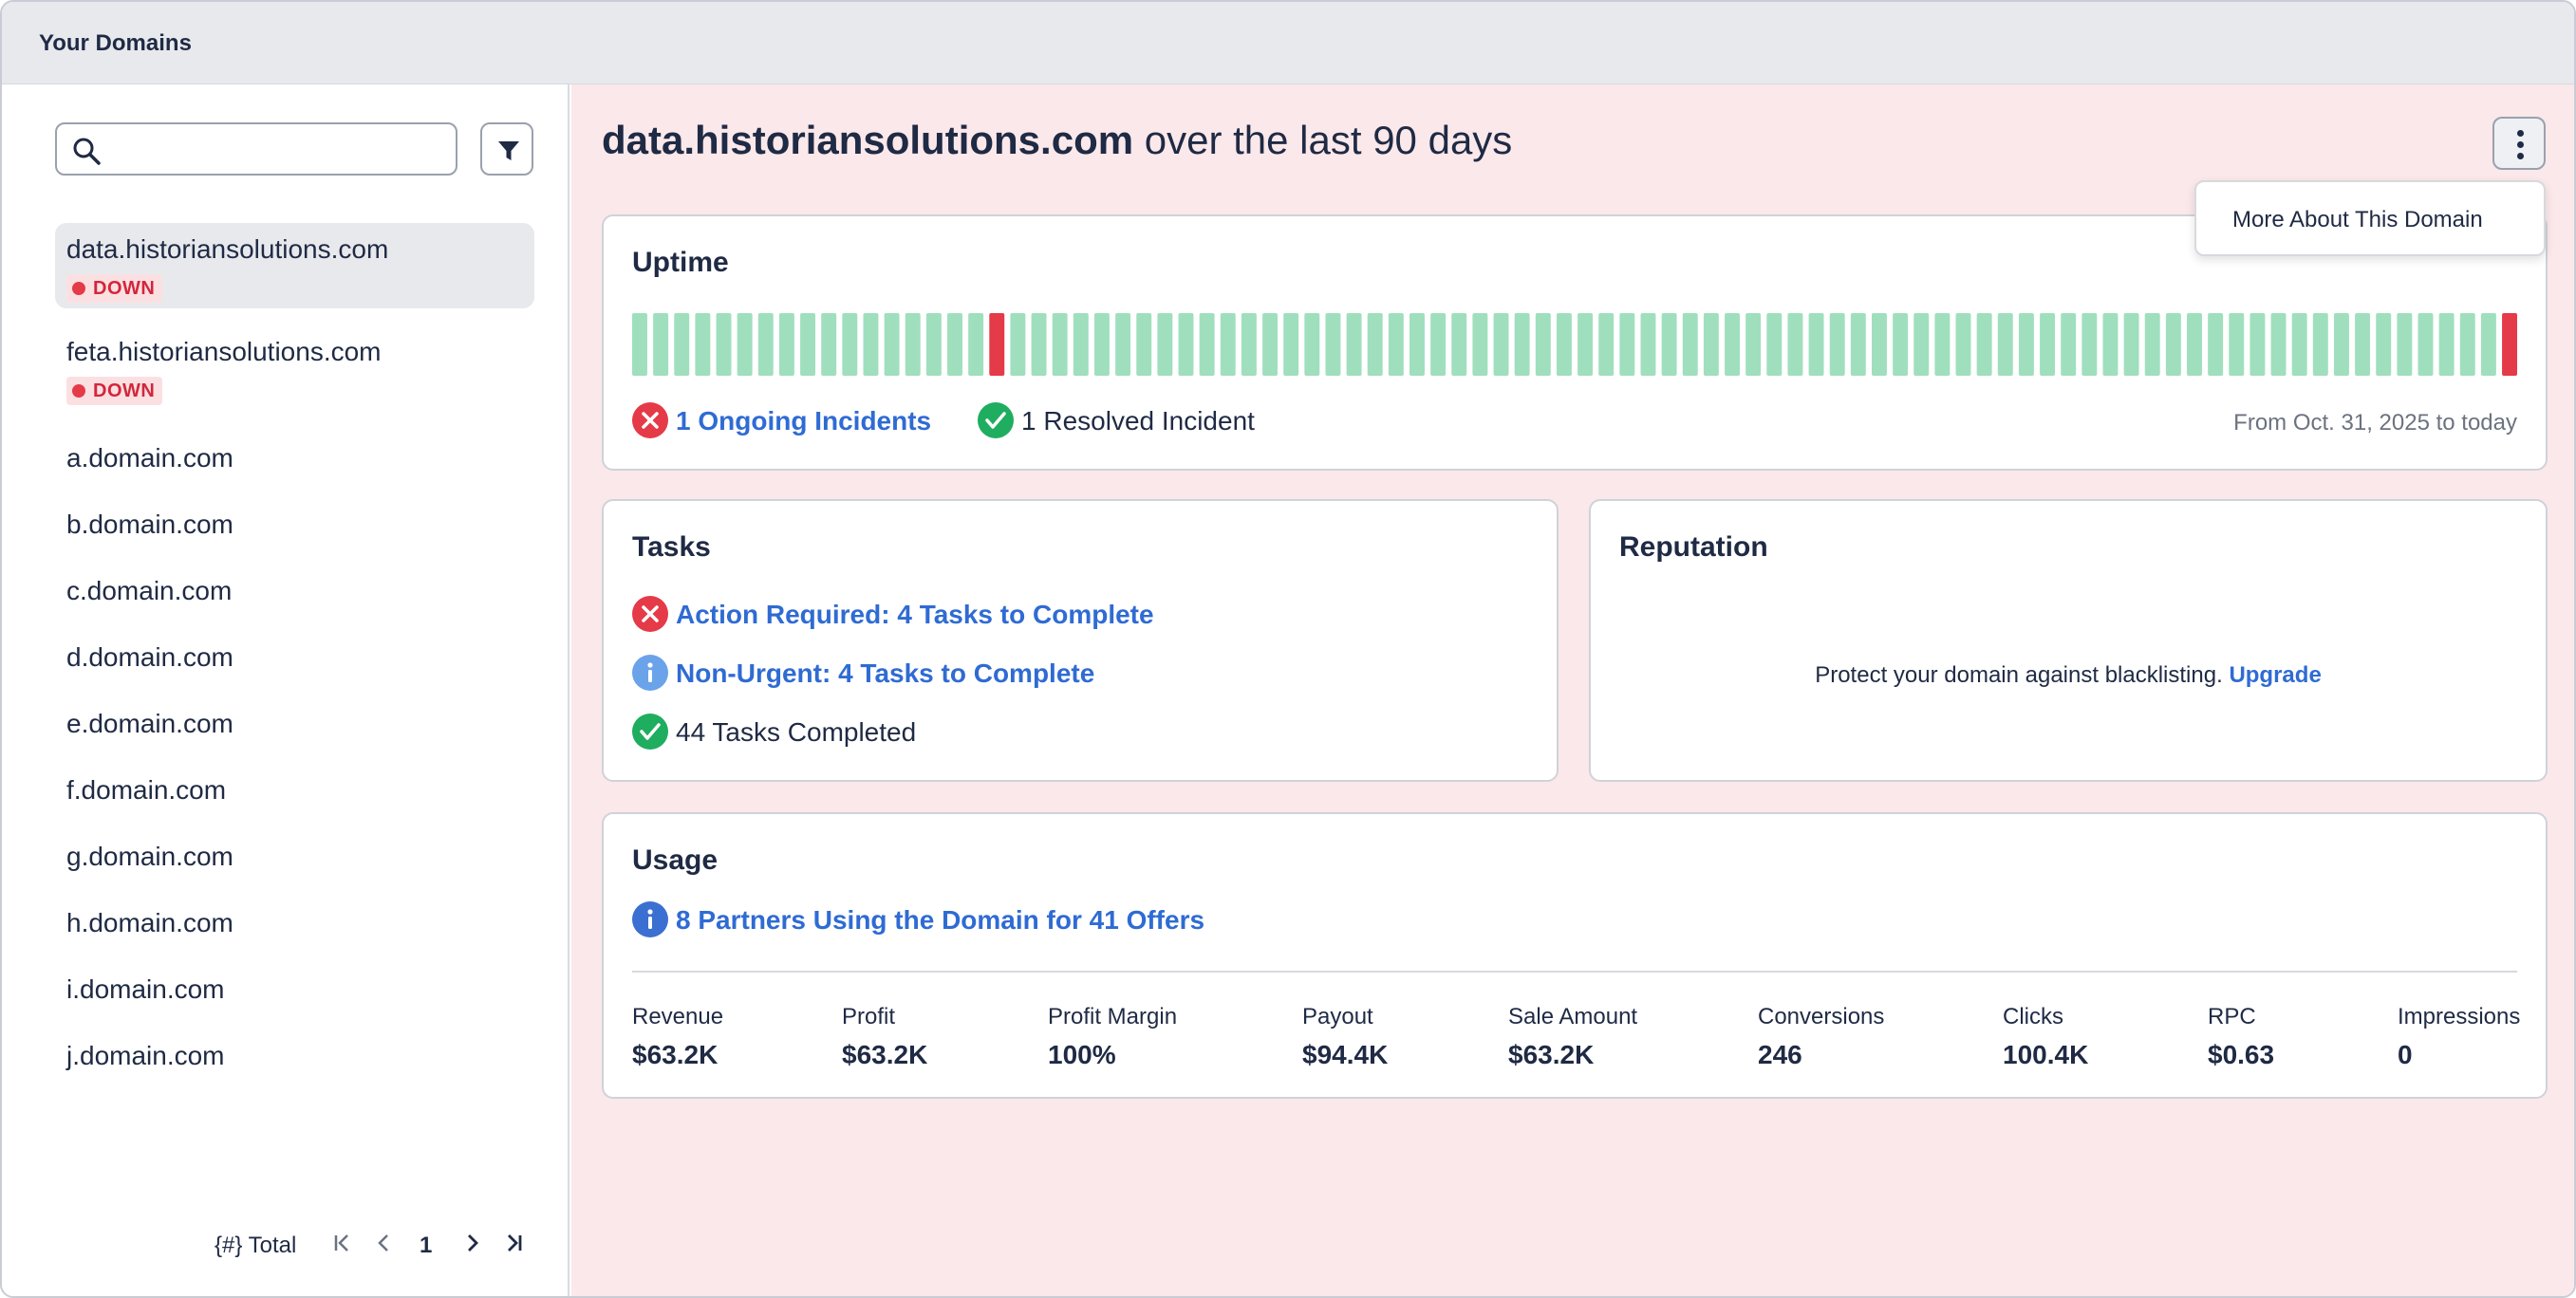 This screenshot has width=2576, height=1298. What do you see at coordinates (804, 421) in the screenshot?
I see `ongoing-incidents-link: 1 Ongoing Incidents` at bounding box center [804, 421].